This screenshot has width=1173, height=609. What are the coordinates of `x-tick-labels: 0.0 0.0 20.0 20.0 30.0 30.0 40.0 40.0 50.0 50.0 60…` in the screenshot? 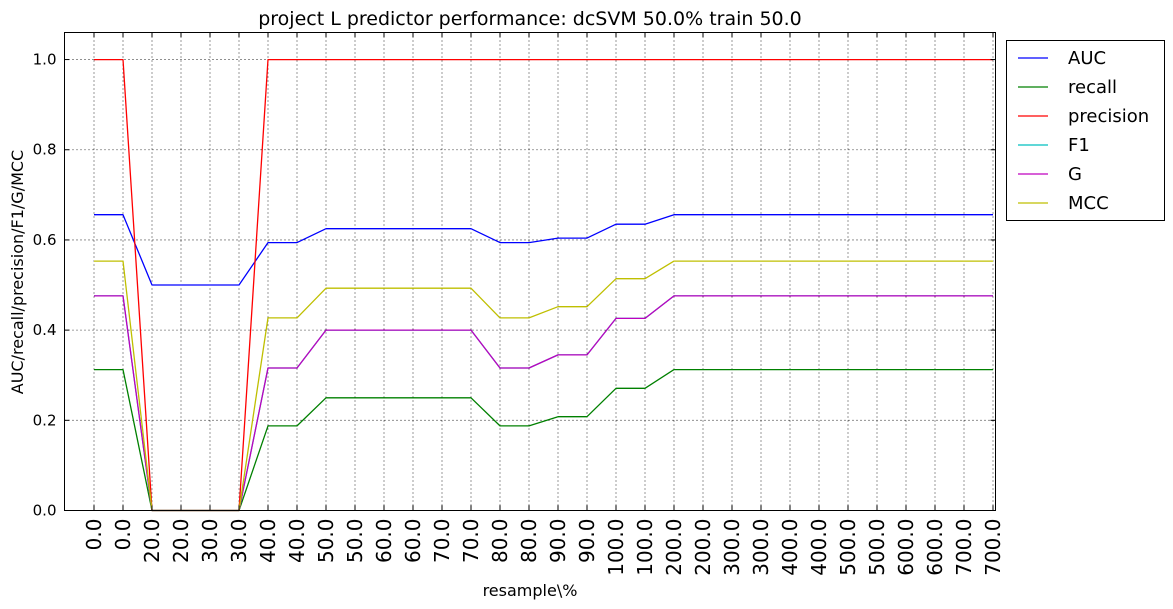 It's located at (543, 547).